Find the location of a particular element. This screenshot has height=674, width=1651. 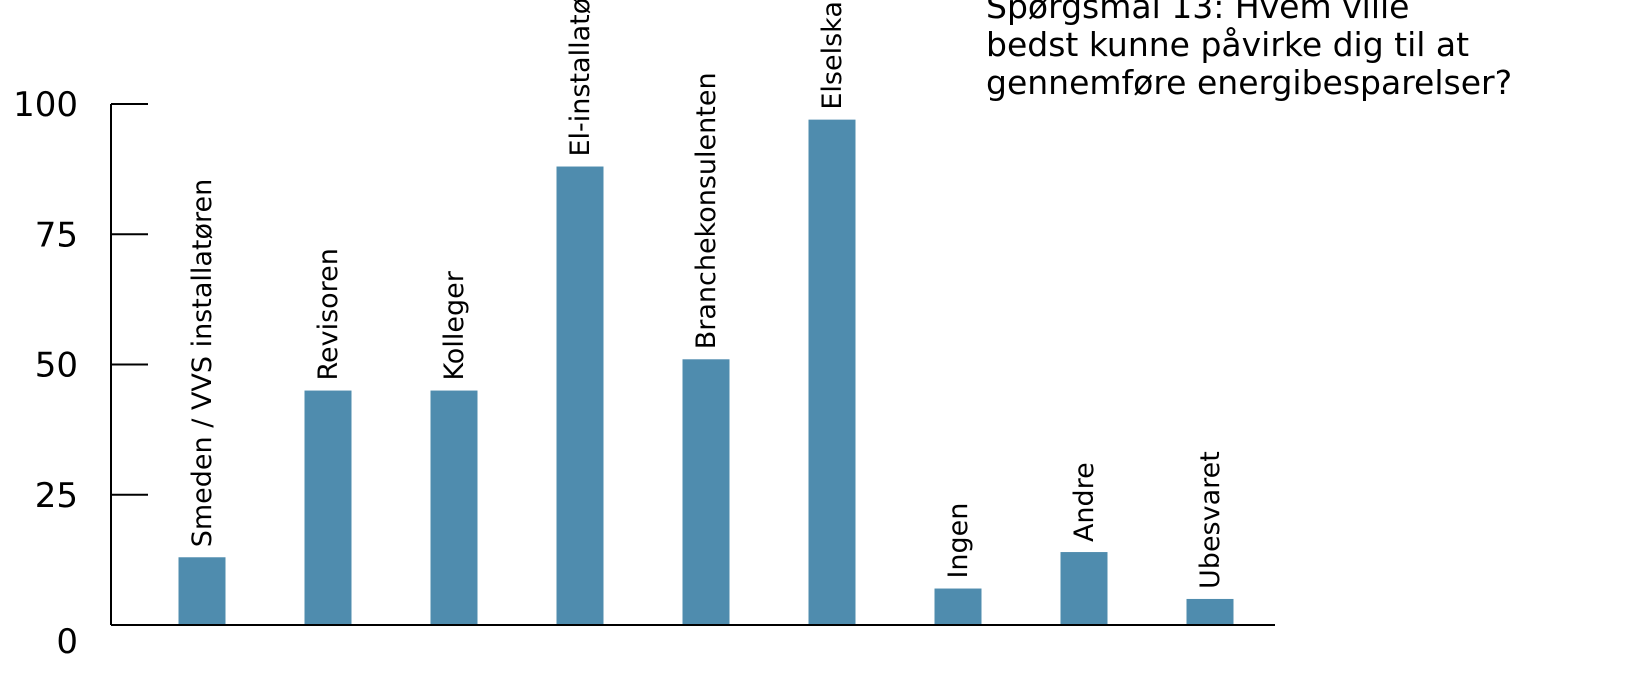

chart-title-line-1: Spørgsmål 13: Hvem ville is located at coordinates (1198, 13).